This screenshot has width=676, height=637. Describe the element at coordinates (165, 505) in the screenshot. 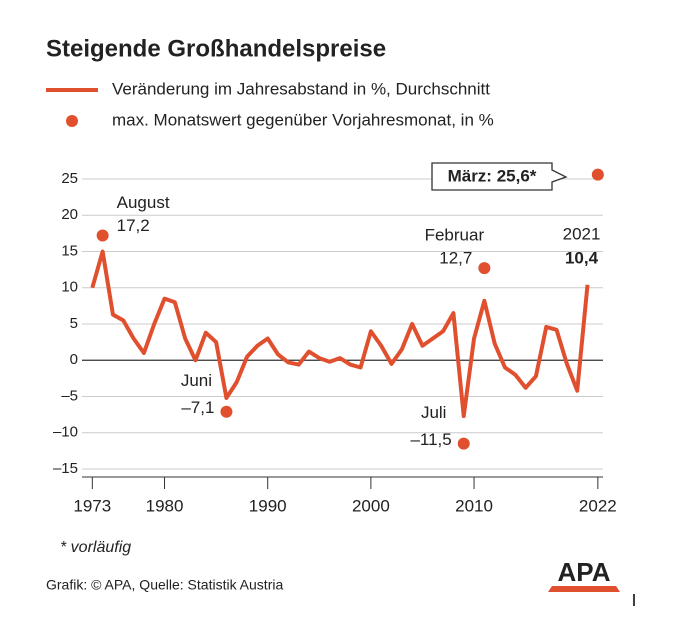

I see `x-tick-label: 1980` at that location.